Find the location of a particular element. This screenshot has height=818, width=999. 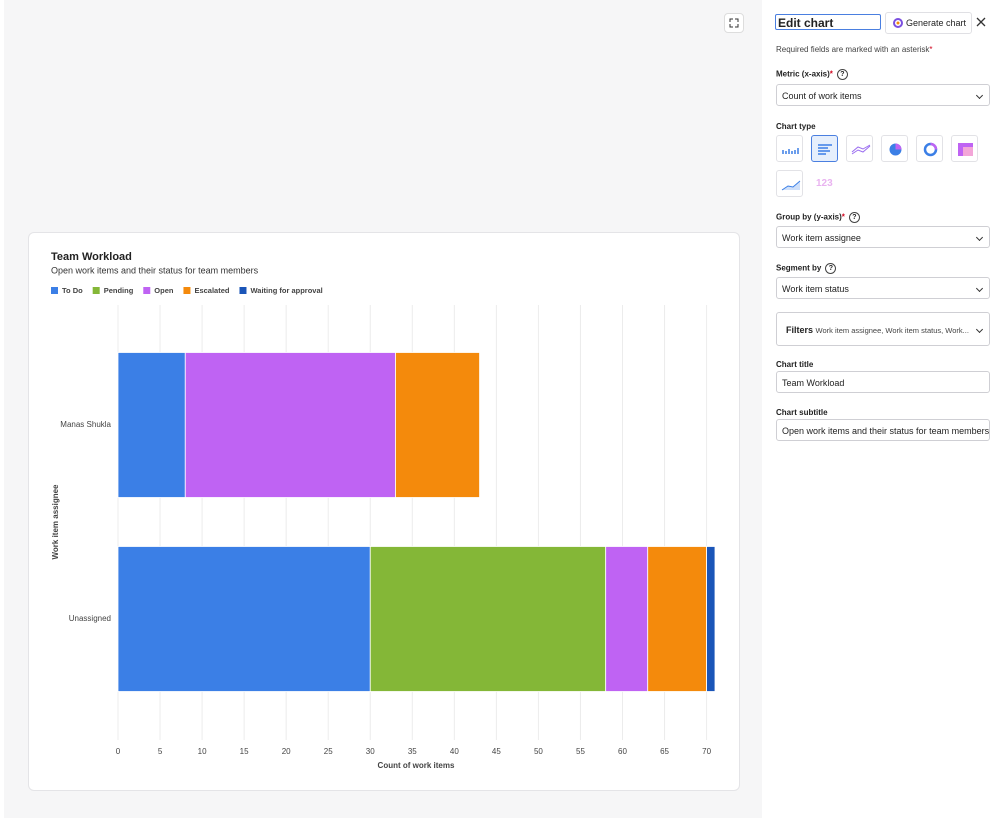

type-treemap is located at coordinates (964, 148).